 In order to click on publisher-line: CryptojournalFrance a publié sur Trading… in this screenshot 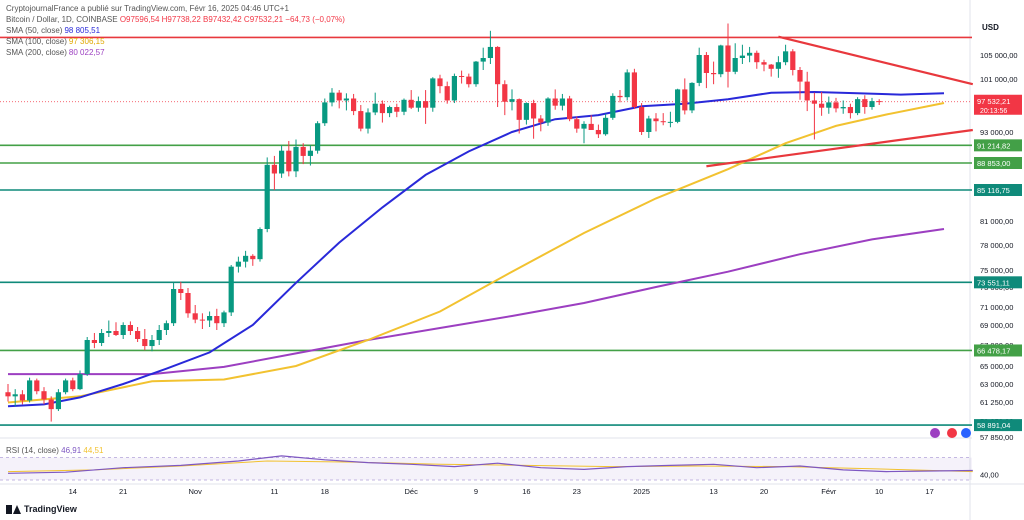, I will do `click(147, 8)`.